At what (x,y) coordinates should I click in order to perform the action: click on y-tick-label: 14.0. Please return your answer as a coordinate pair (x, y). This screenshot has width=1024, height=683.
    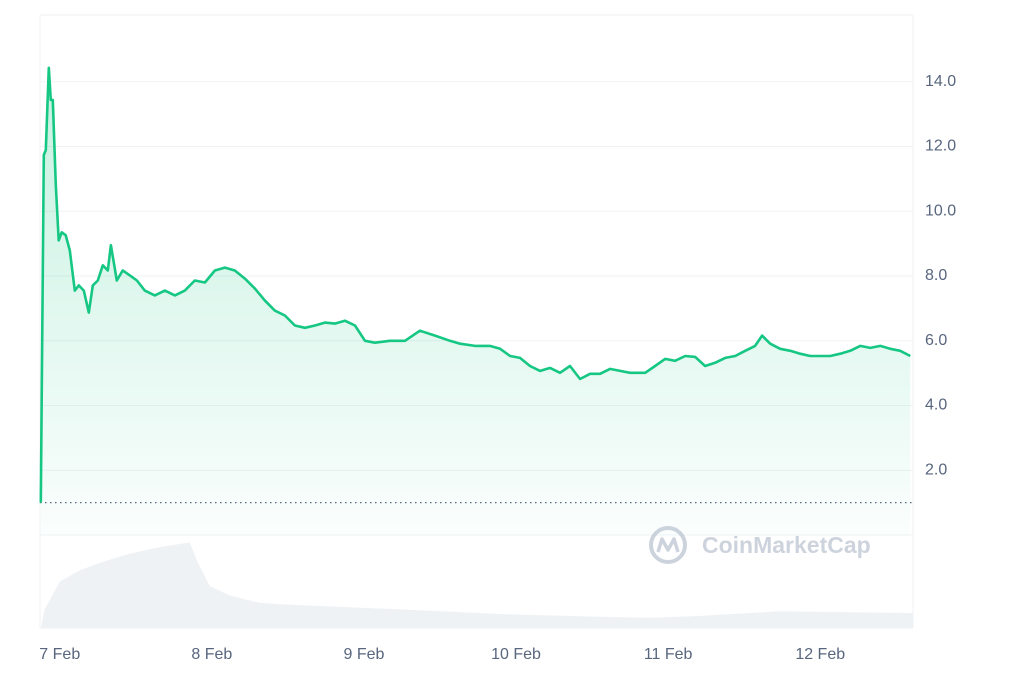
    Looking at the image, I should click on (940, 81).